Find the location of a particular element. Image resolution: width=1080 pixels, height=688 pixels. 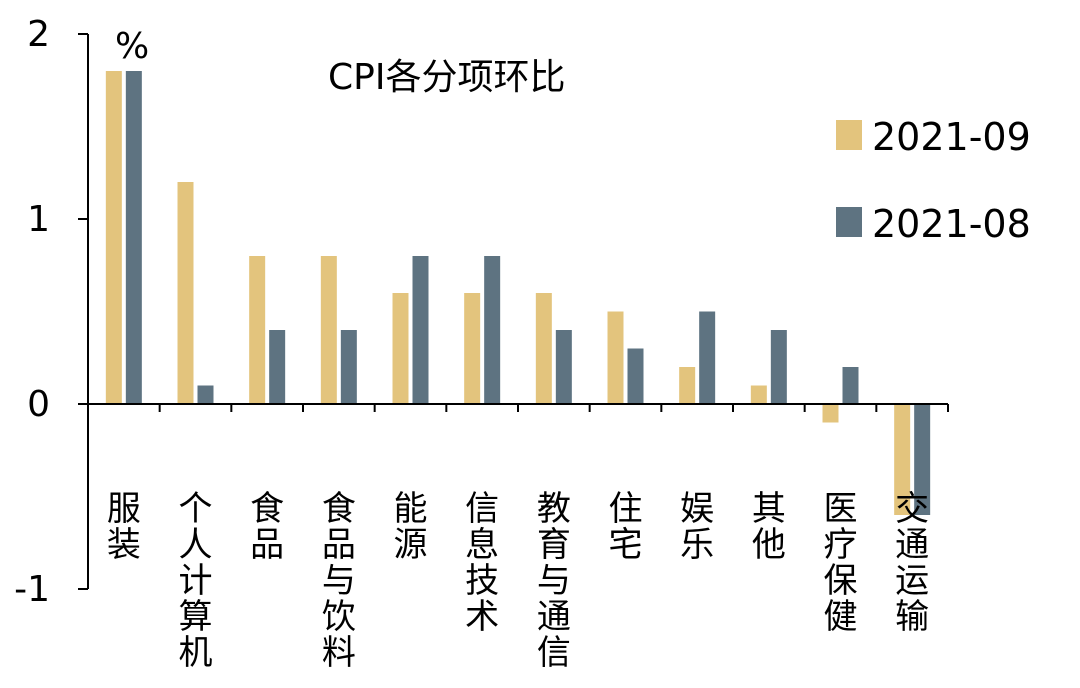

y-tick-label: 0 is located at coordinates (38, 404).